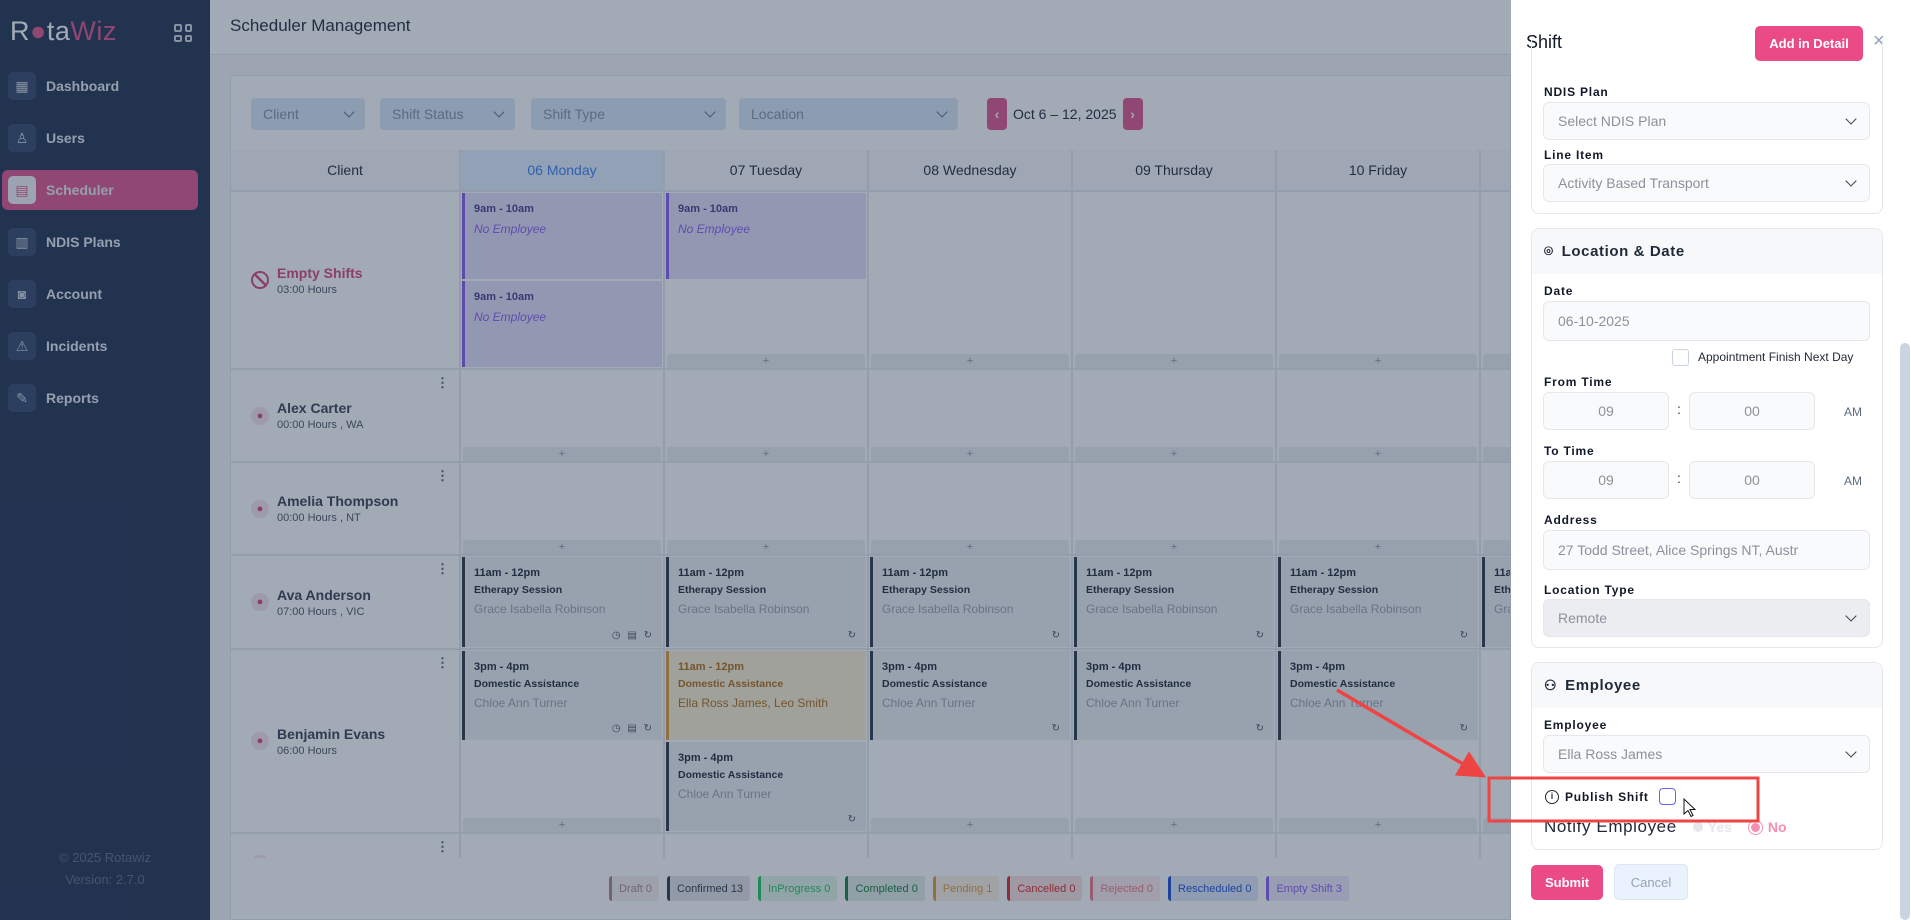 This screenshot has width=1911, height=920. I want to click on to-ampm-toggle: AM, so click(1853, 481).